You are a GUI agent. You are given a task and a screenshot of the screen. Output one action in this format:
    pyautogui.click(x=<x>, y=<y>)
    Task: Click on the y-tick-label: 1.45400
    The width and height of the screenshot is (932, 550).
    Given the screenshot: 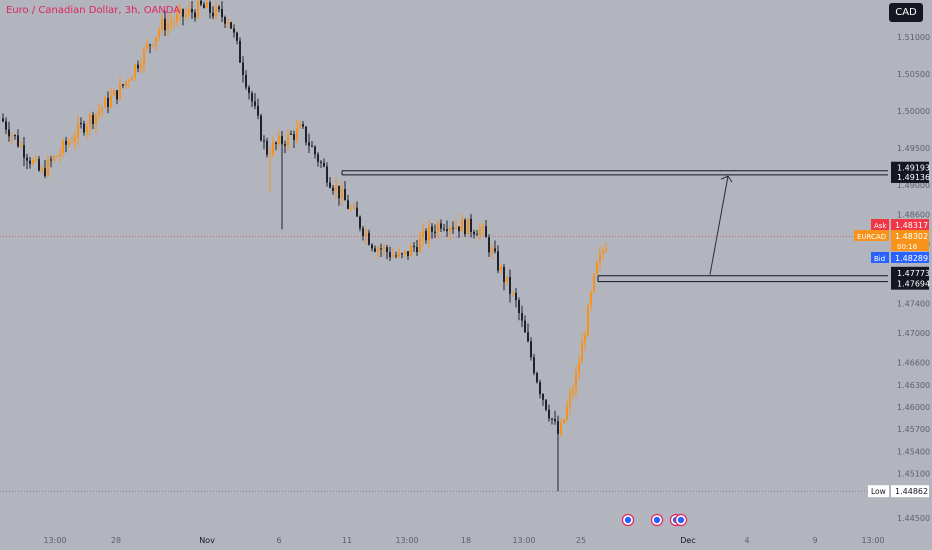 What is the action you would take?
    pyautogui.click(x=913, y=451)
    